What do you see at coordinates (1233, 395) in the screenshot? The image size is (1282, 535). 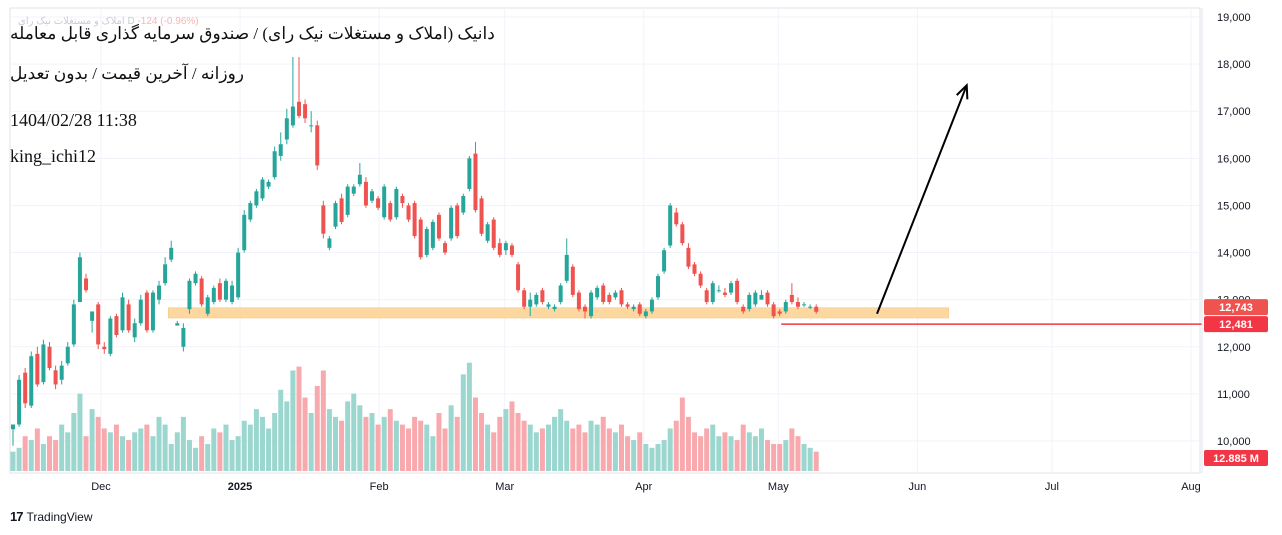 I see `y-tick-label: 11,000` at bounding box center [1233, 395].